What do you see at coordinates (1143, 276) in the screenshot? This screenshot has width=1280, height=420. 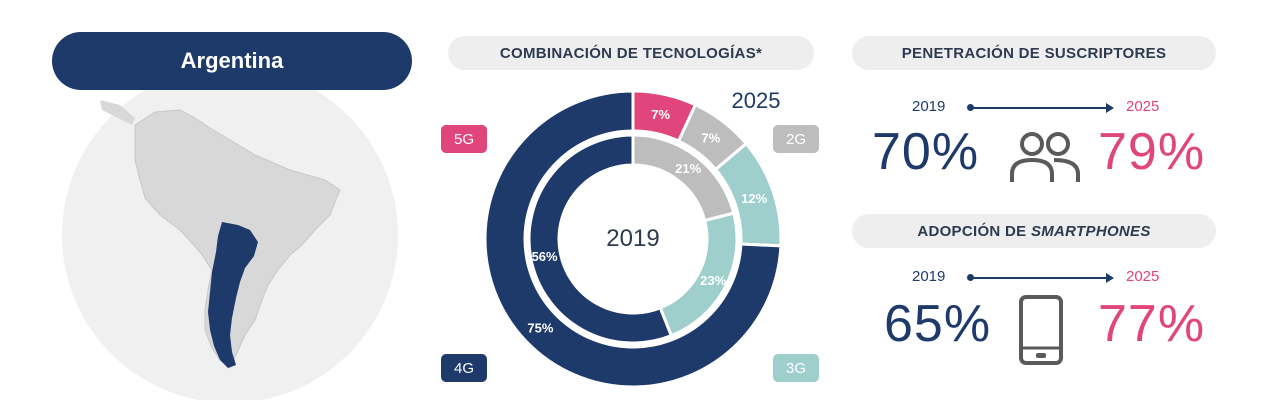 I see `smartphone-end-year: 2025` at bounding box center [1143, 276].